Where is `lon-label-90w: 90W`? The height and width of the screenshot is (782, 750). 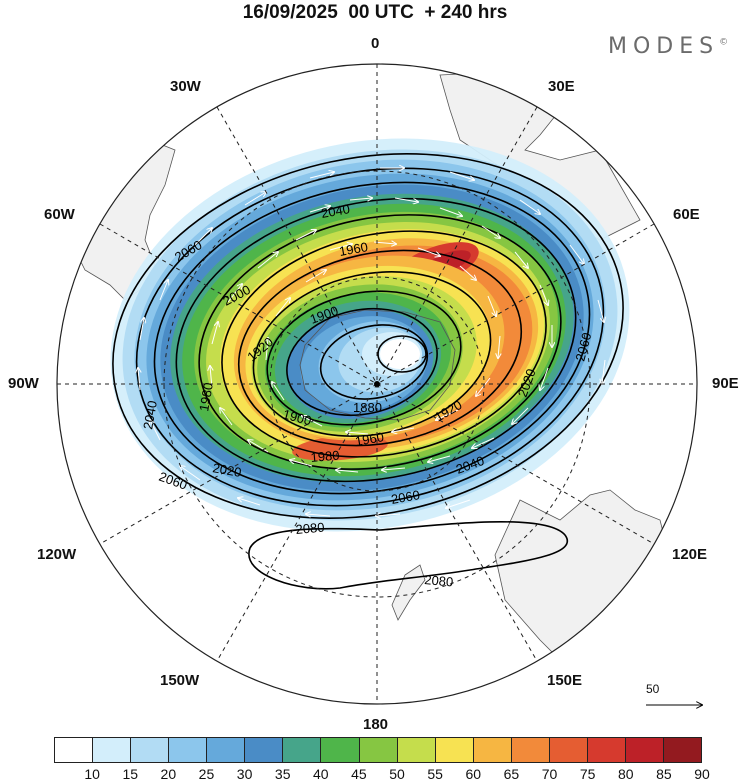 lon-label-90w: 90W is located at coordinates (23, 383).